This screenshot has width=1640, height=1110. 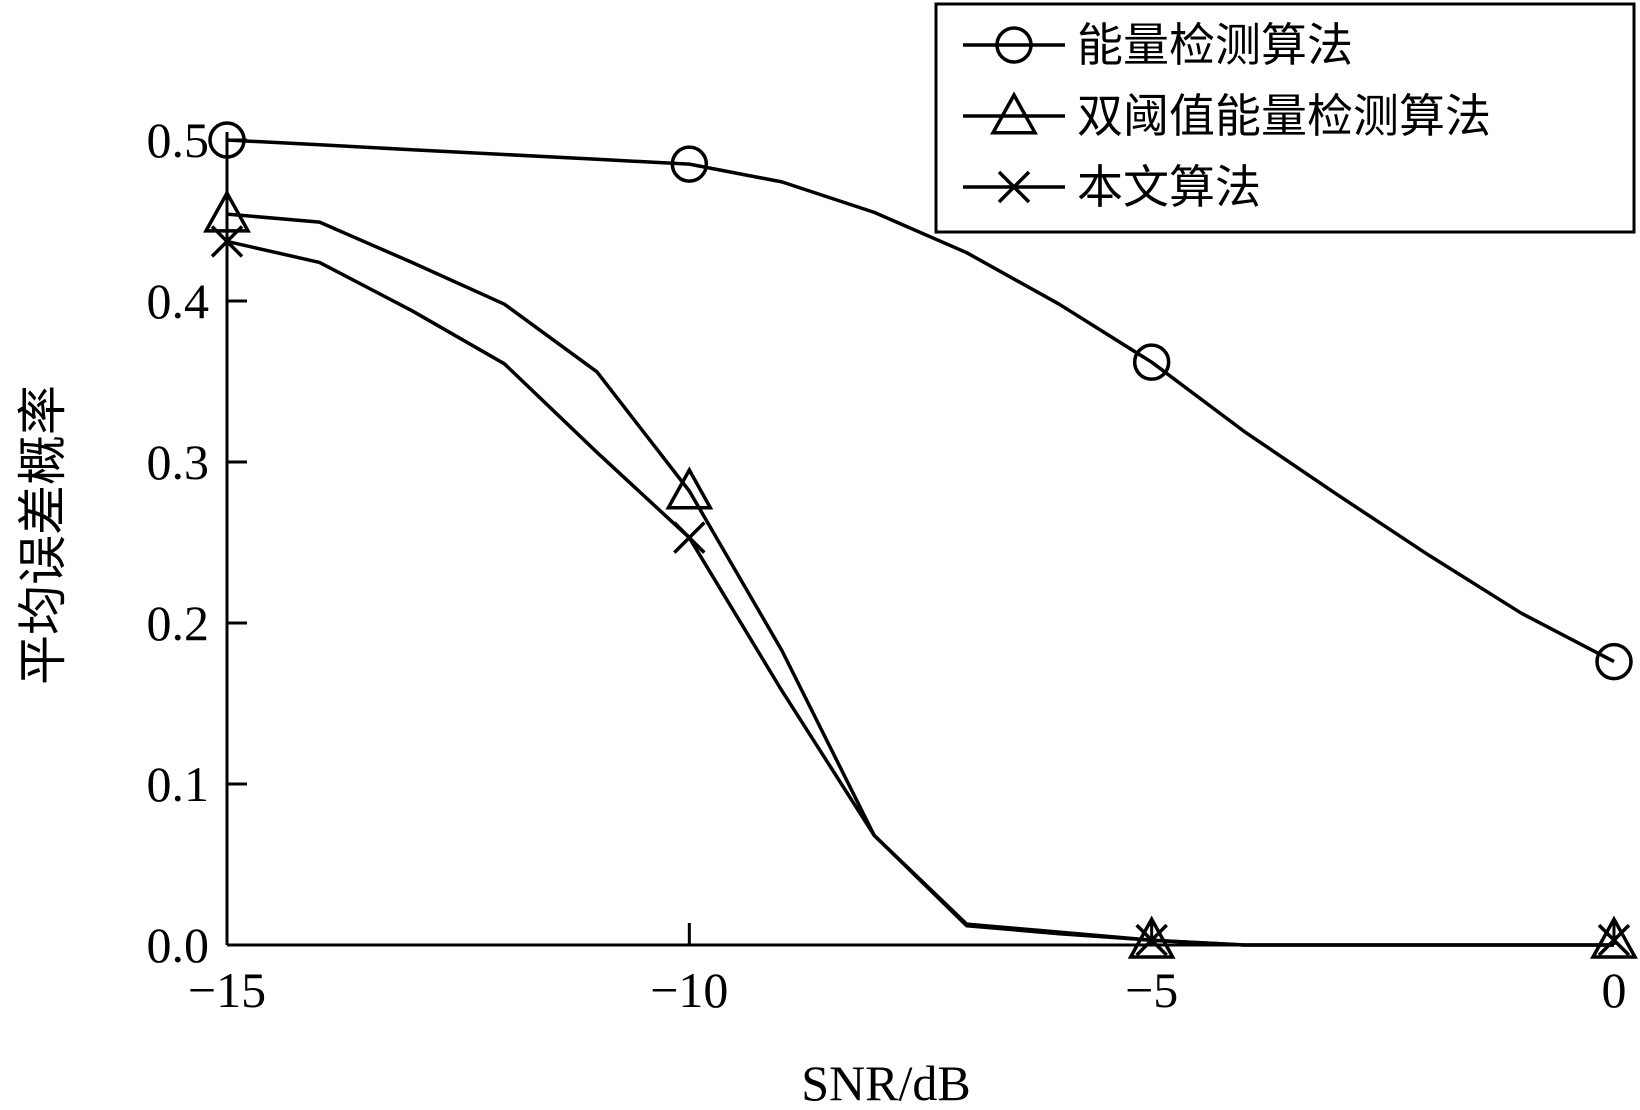 I want to click on legend-label: 本文算法, so click(x=1169, y=187).